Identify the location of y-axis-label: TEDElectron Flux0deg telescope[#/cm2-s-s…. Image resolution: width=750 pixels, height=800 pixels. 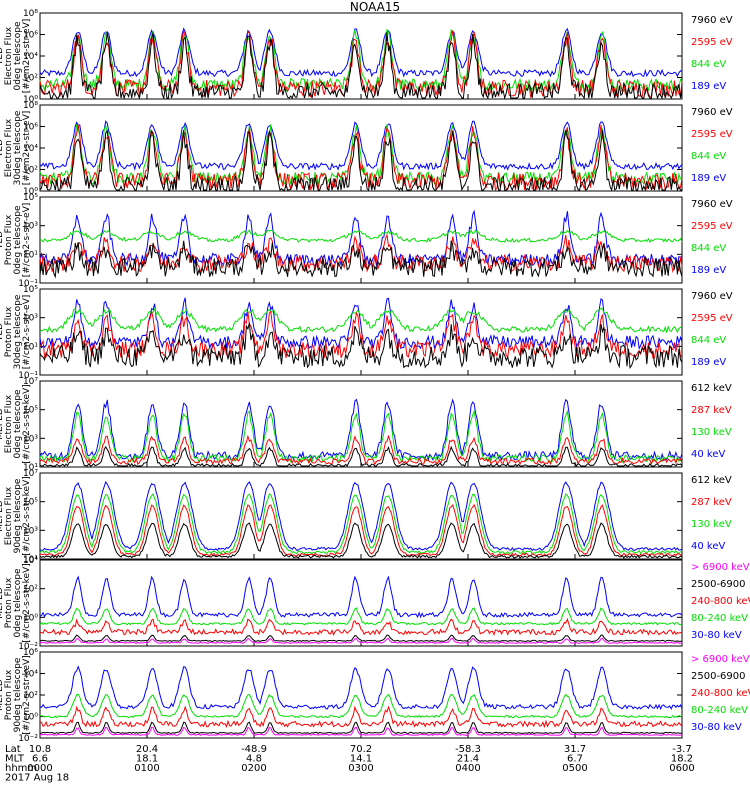
(16, 56).